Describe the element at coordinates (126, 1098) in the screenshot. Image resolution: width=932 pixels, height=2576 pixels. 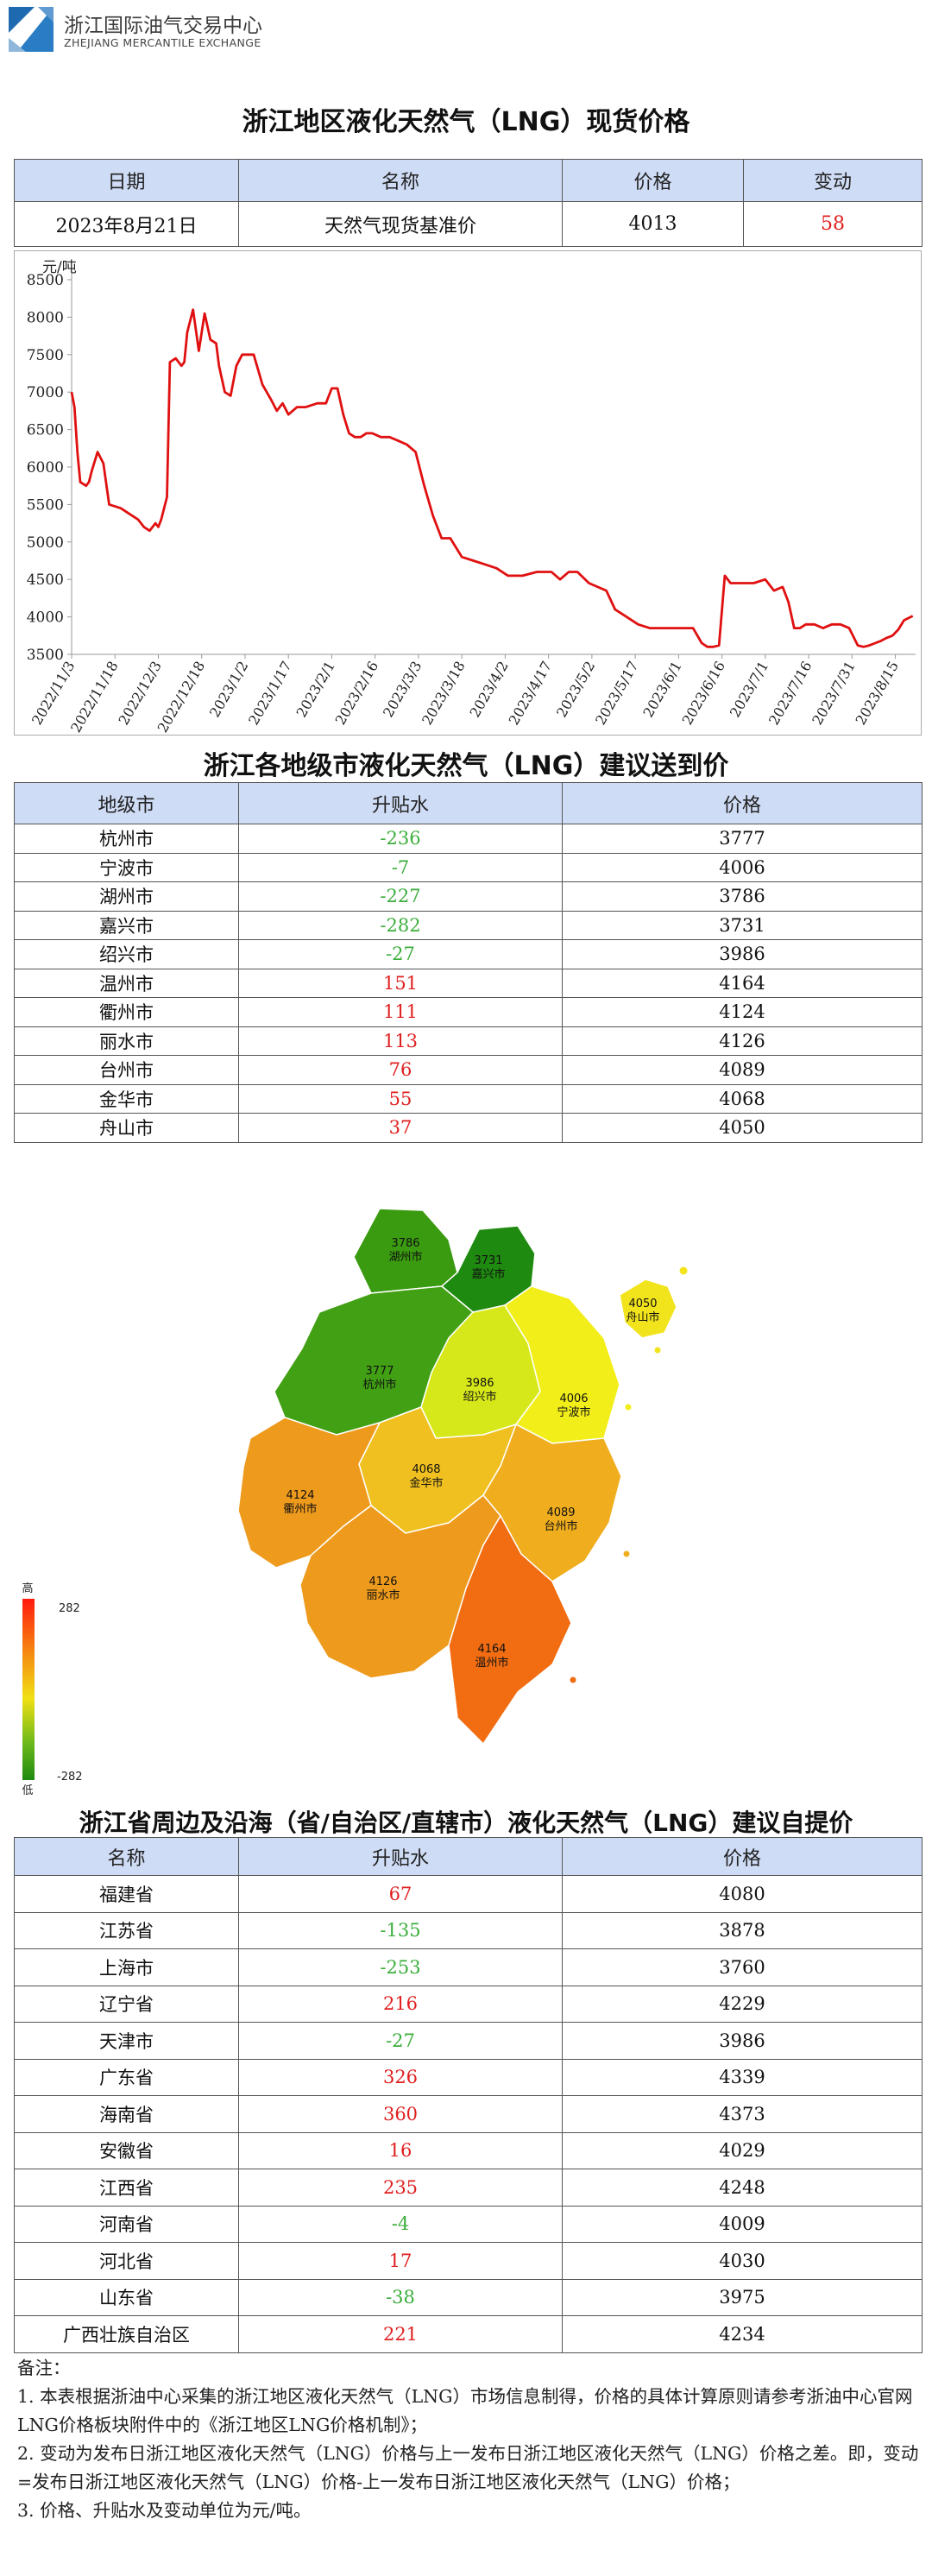
I see `row-name: 金华市` at that location.